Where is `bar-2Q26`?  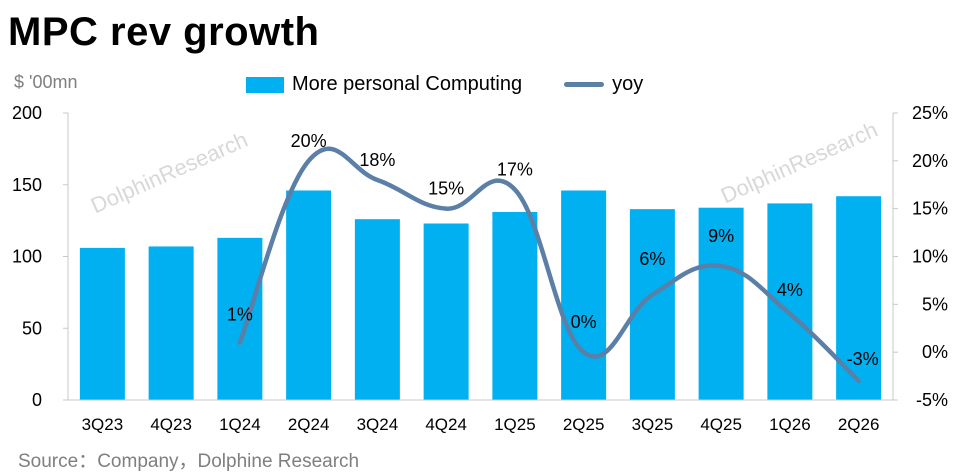
bar-2Q26 is located at coordinates (858, 298).